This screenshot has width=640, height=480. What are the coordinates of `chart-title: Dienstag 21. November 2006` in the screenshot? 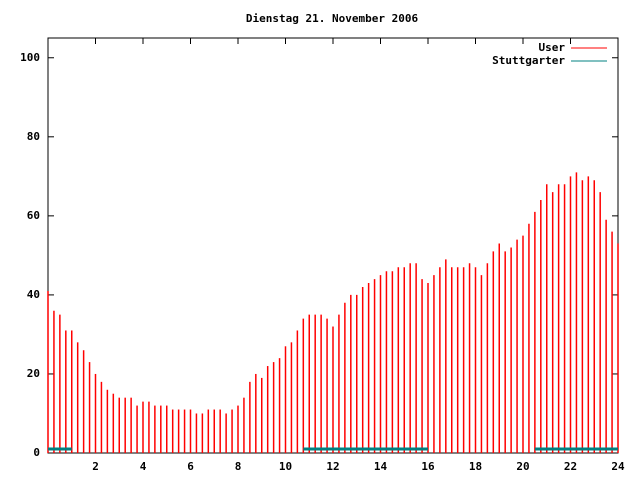 It's located at (332, 18).